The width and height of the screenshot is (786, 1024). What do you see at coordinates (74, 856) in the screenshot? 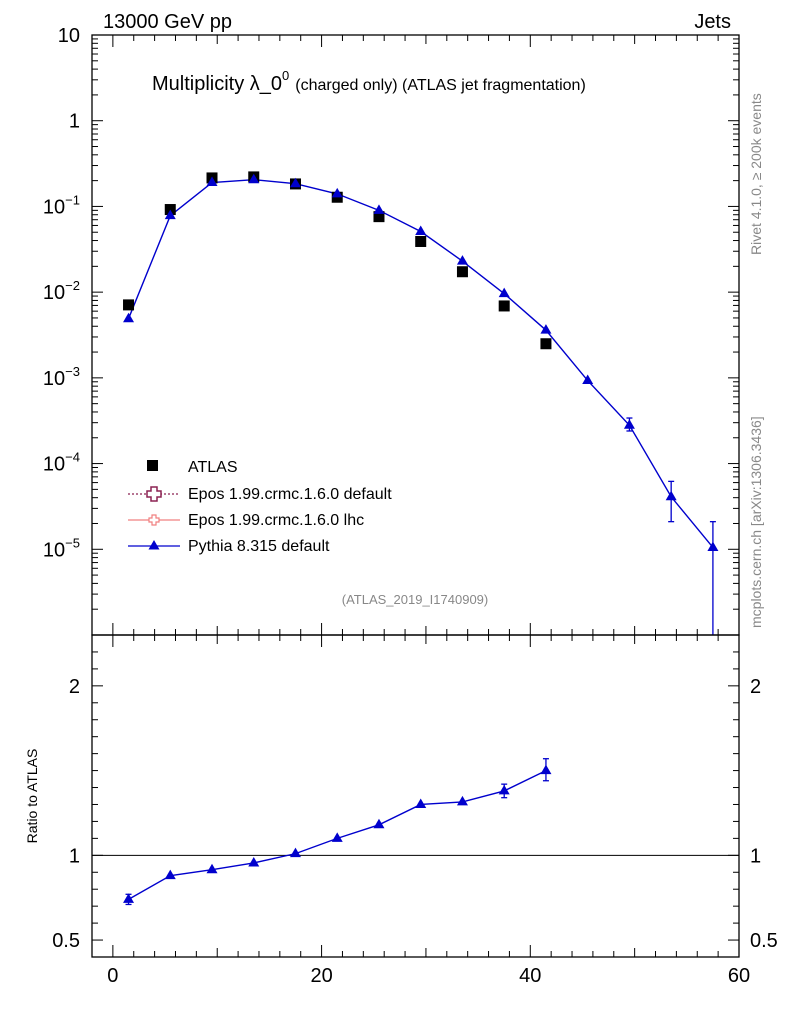
I see `ratio-y-tick-label-left: 1` at bounding box center [74, 856].